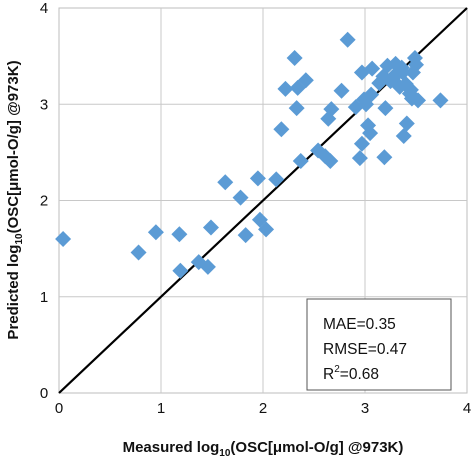 This screenshot has height=464, width=474. Describe the element at coordinates (44, 104) in the screenshot. I see `y-tick-label: 3` at that location.